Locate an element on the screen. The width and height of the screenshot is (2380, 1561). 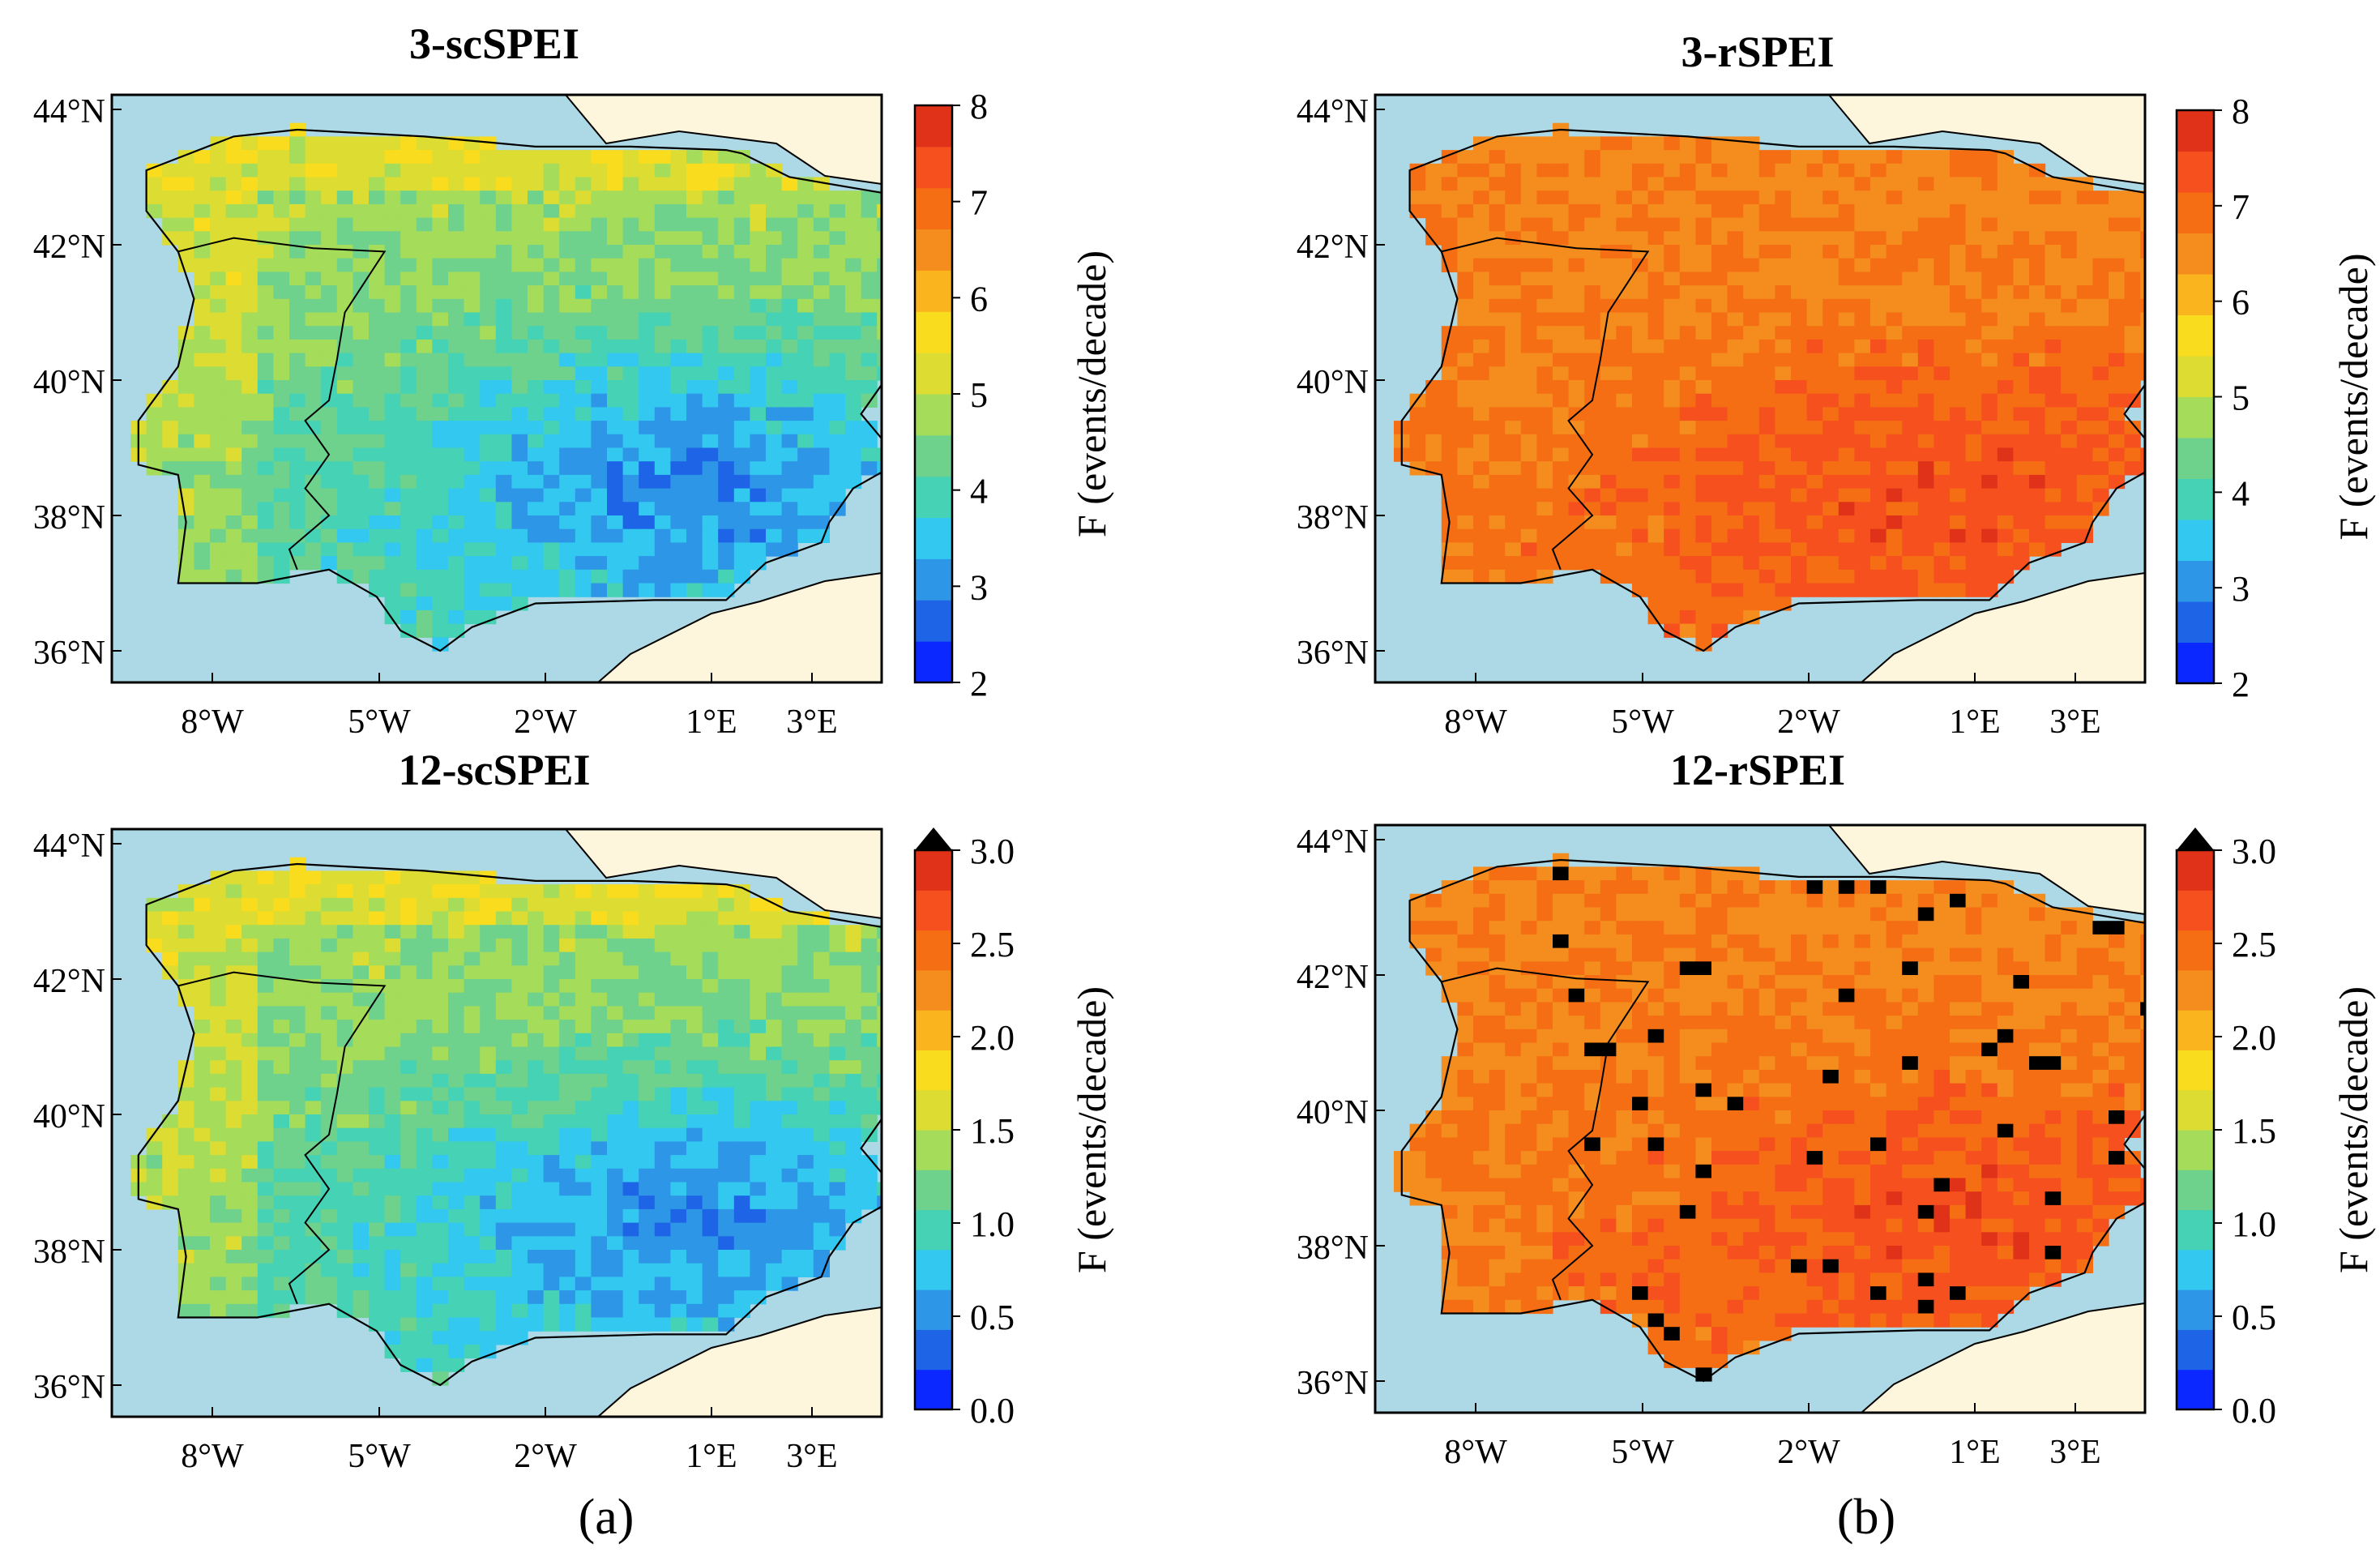
colorbar-bin is located at coordinates (934, 579).